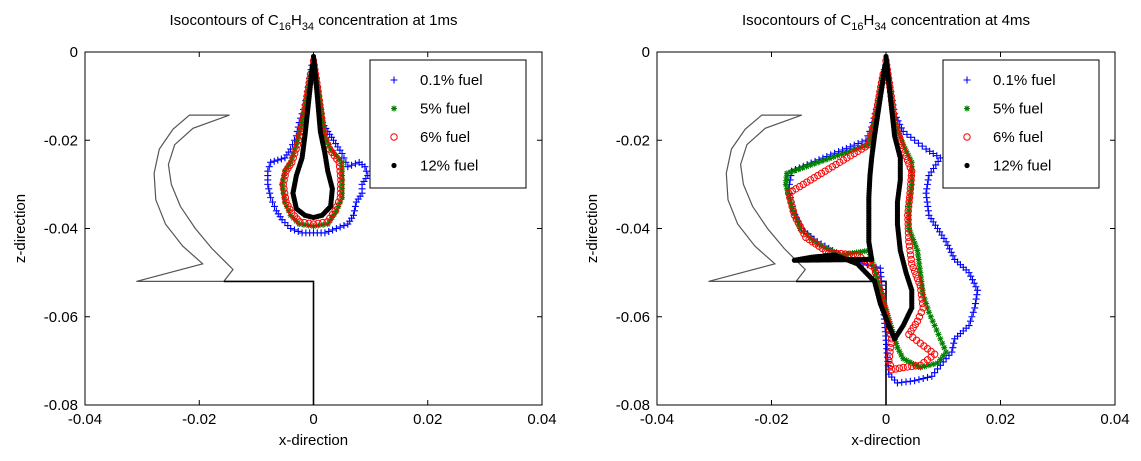  Describe the element at coordinates (449, 166) in the screenshot. I see `legend-label: 12% fuel` at that location.